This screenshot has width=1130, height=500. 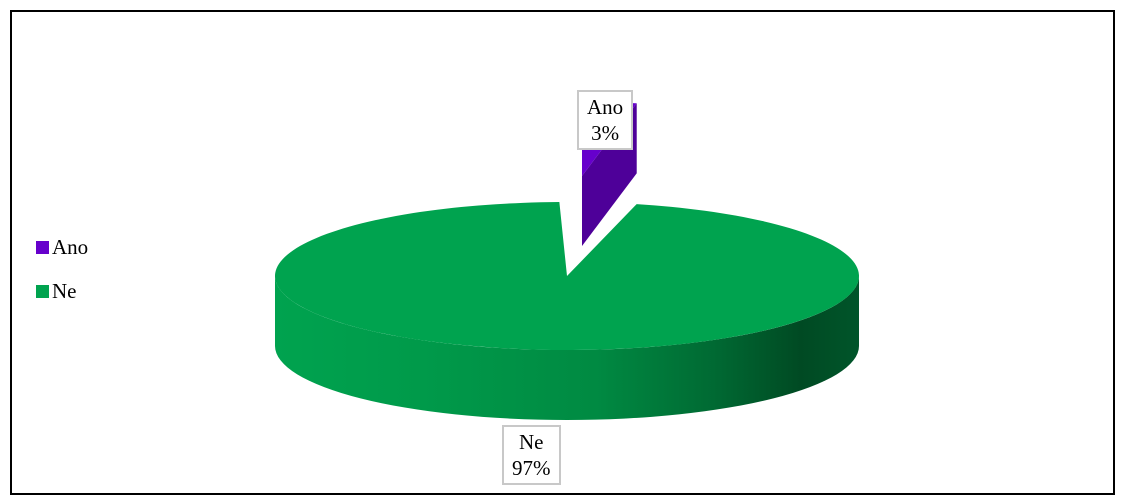 I want to click on legend-item-ano: Ano, so click(x=62, y=247).